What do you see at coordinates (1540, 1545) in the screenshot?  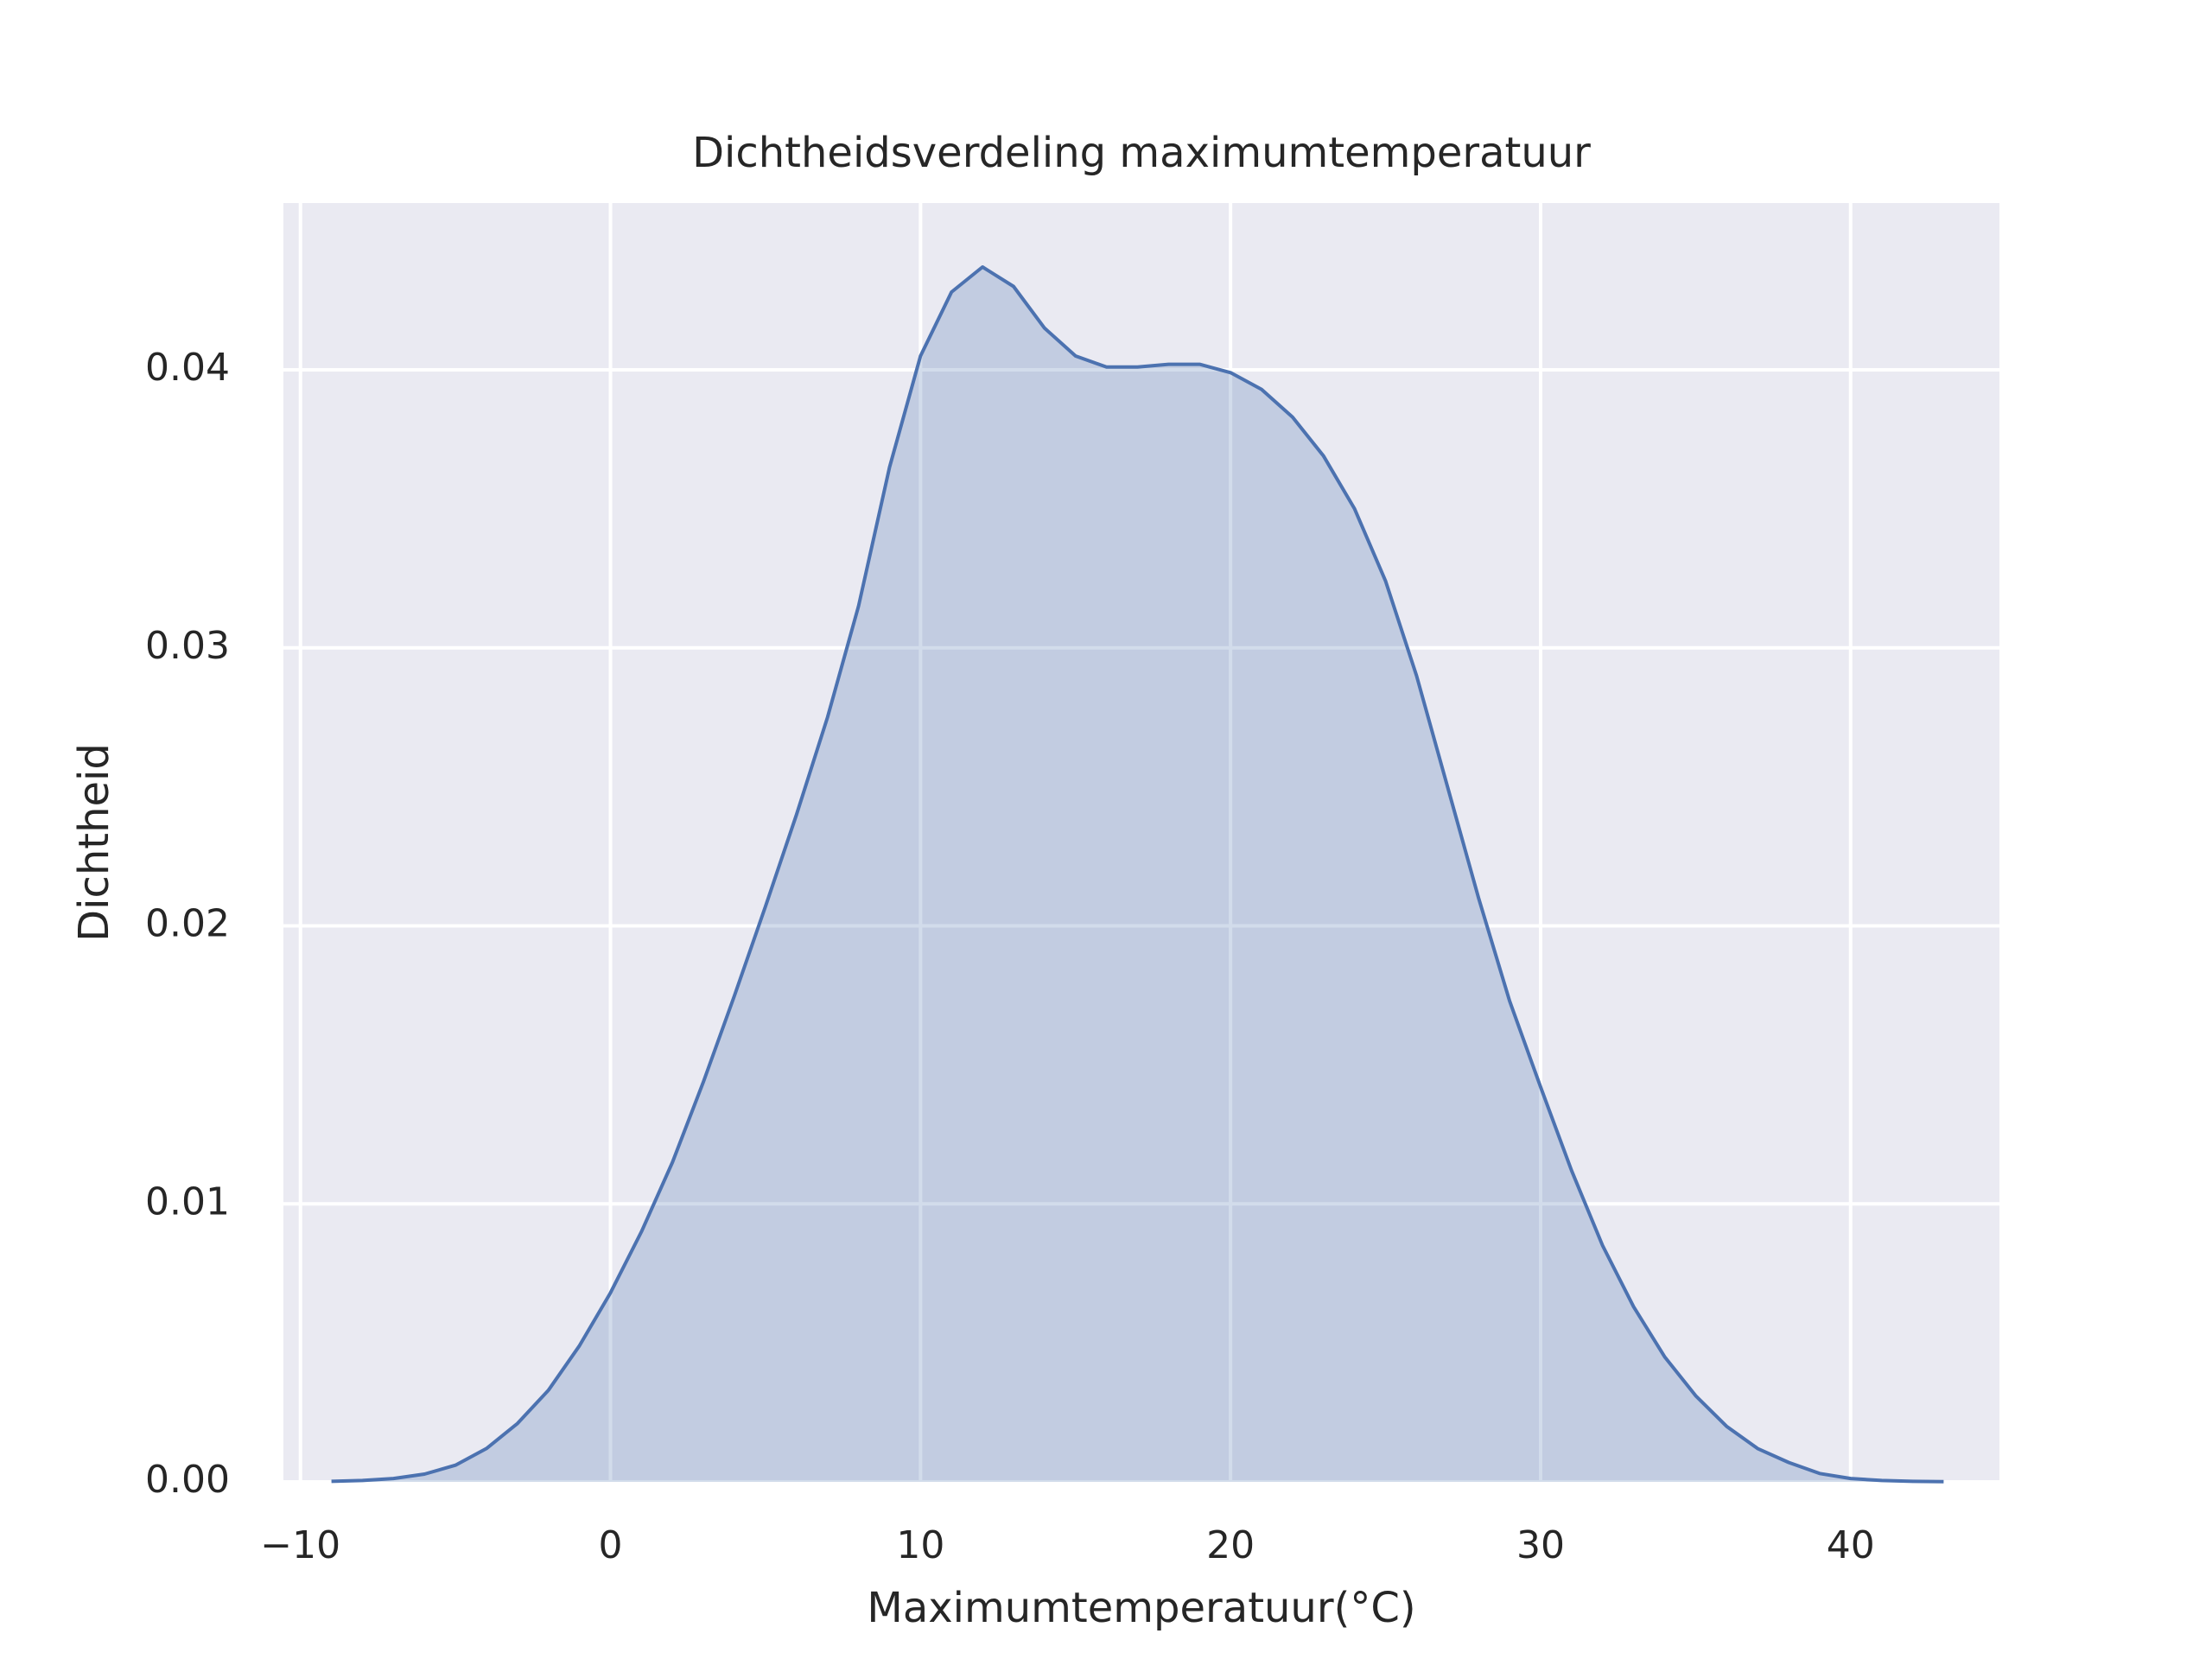 I see `x-tick-label: 30` at bounding box center [1540, 1545].